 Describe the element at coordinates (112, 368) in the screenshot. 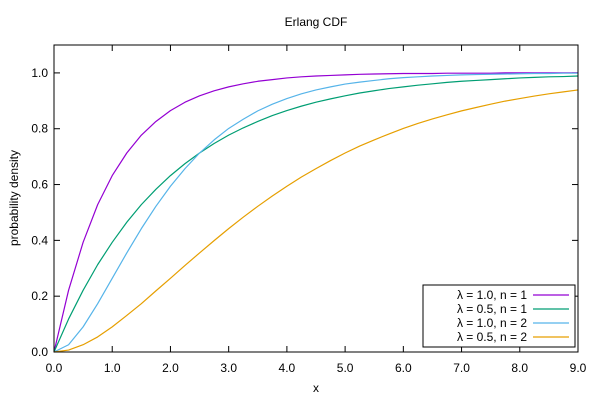

I see `x-tick-label: 1.0` at that location.